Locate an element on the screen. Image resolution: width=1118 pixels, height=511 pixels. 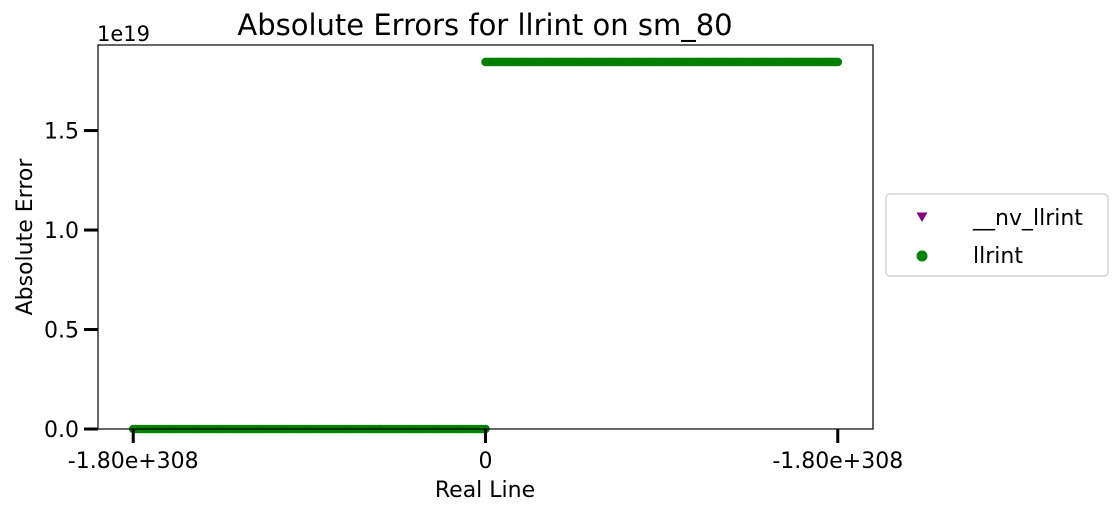
legend: __nv_llrint llrint is located at coordinates (997, 235).